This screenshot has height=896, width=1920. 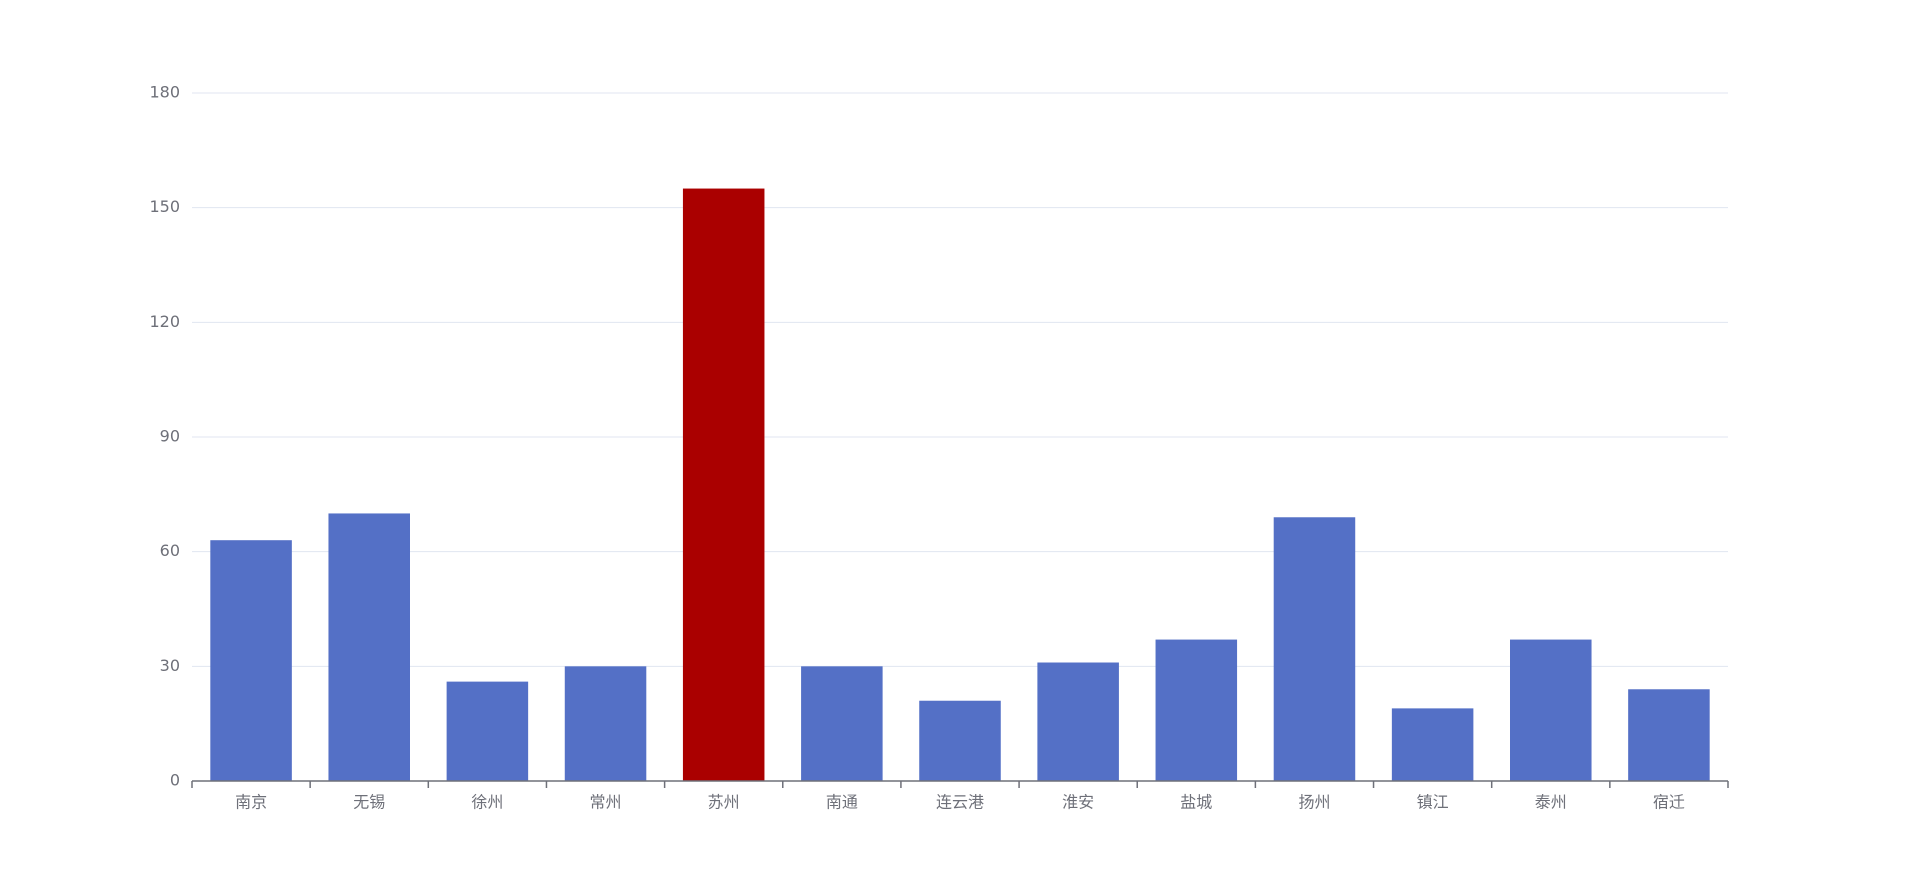 What do you see at coordinates (1196, 802) in the screenshot?
I see `x-tick-label: 盐城` at bounding box center [1196, 802].